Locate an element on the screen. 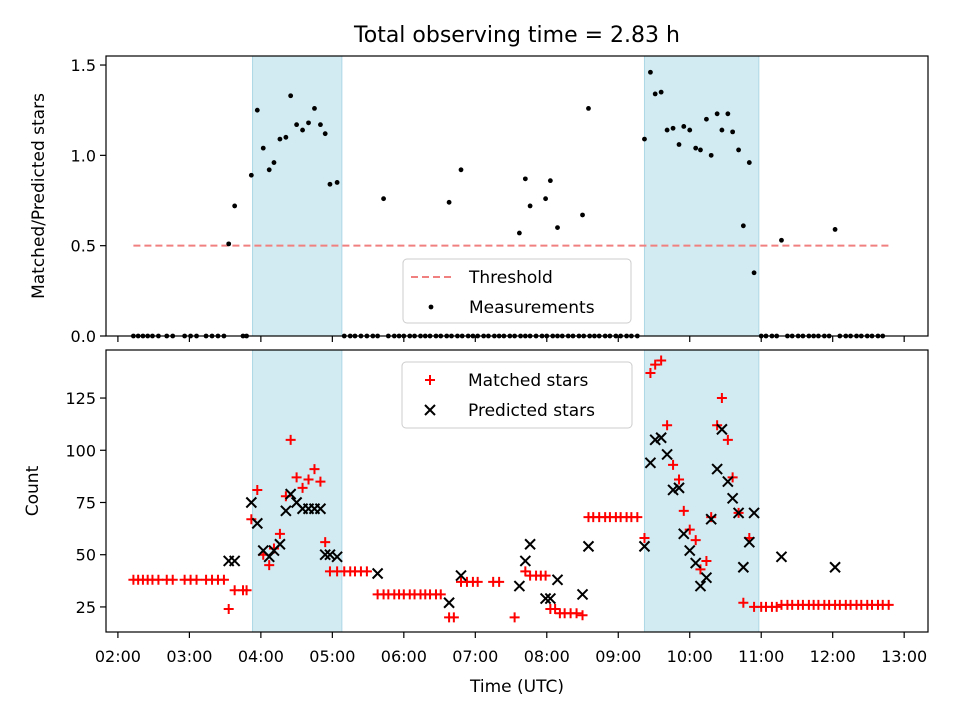 The height and width of the screenshot is (720, 960). legend-box is located at coordinates (517, 395).